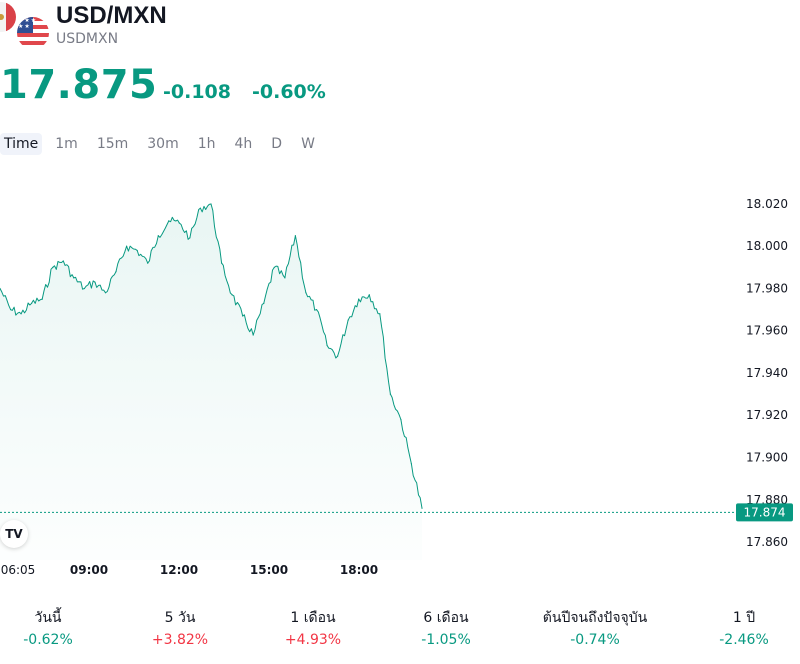 The width and height of the screenshot is (800, 664). What do you see at coordinates (89, 570) in the screenshot?
I see `x-tick-label: 09:00` at bounding box center [89, 570].